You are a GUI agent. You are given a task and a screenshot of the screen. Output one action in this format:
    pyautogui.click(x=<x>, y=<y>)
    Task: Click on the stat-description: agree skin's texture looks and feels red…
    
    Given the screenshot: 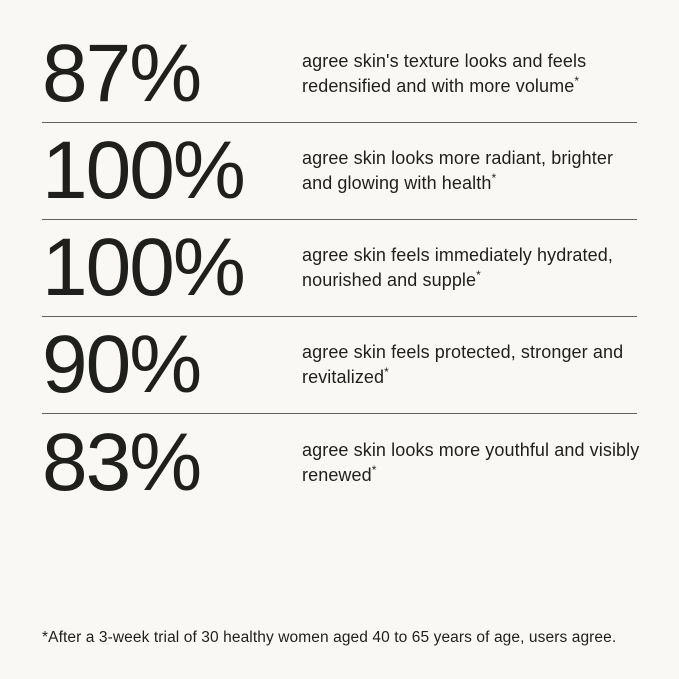 What is the action you would take?
    pyautogui.click(x=469, y=74)
    